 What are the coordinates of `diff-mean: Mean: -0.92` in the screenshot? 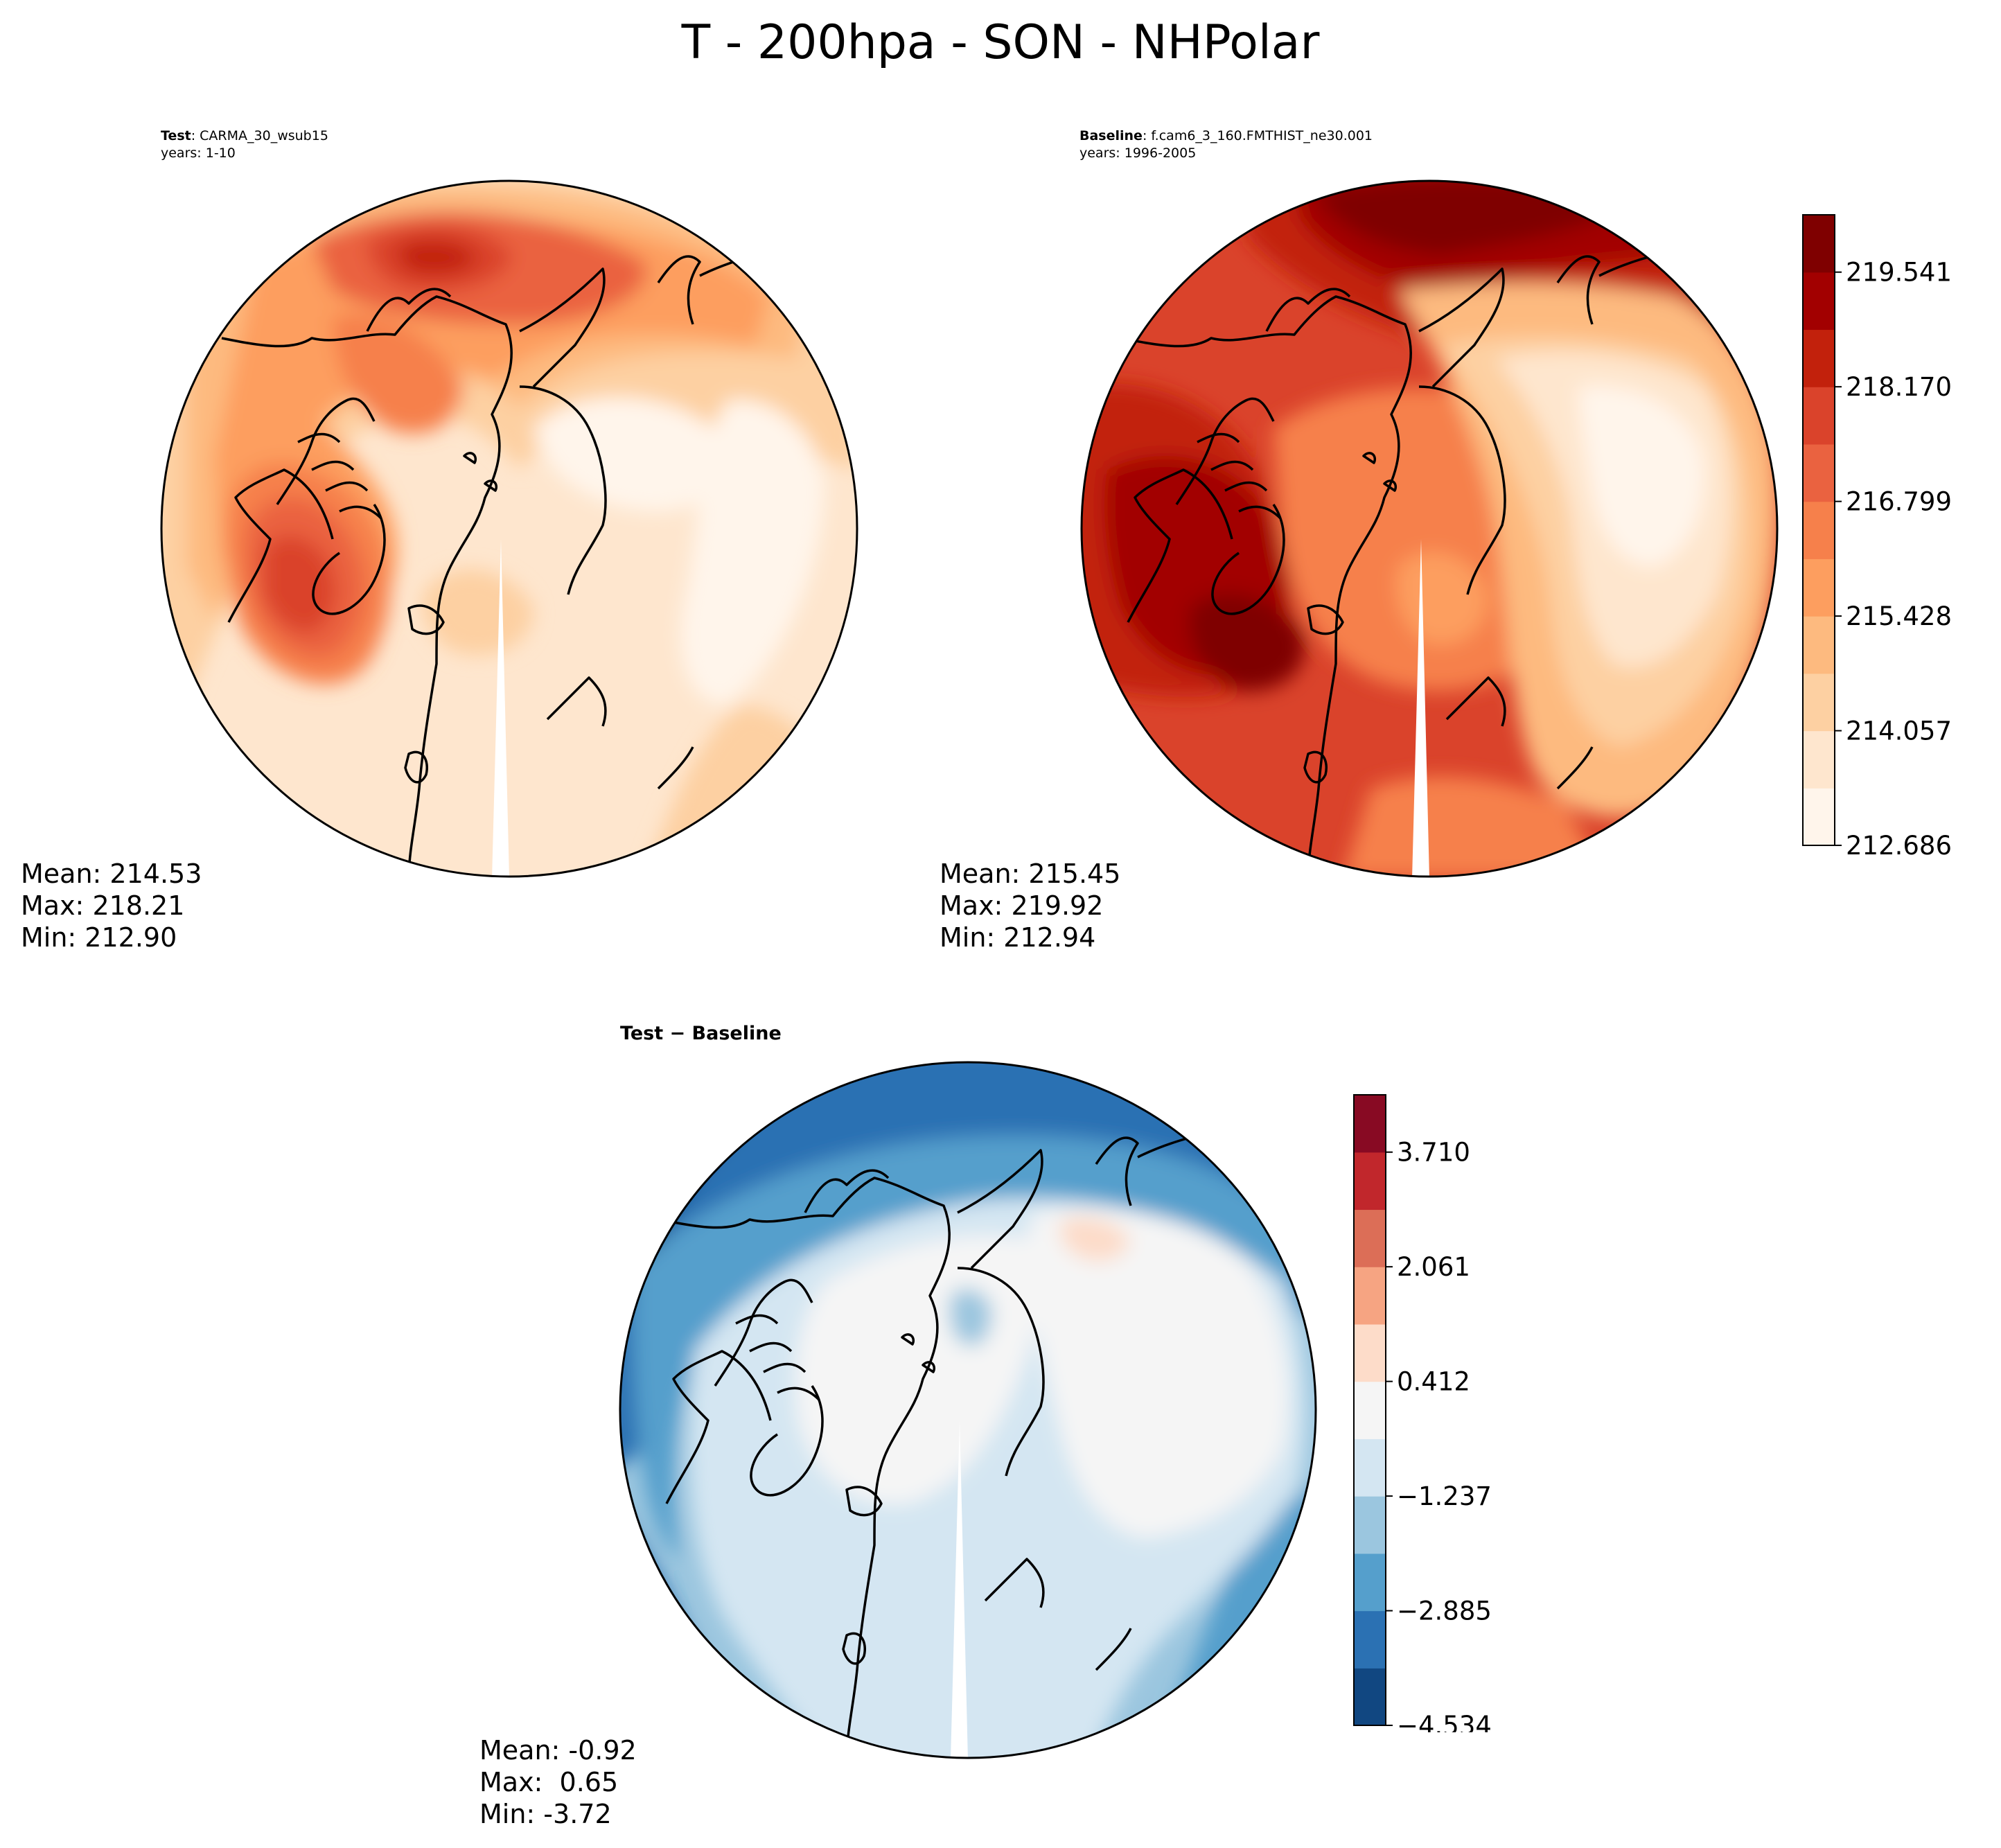 It's located at (558, 1750).